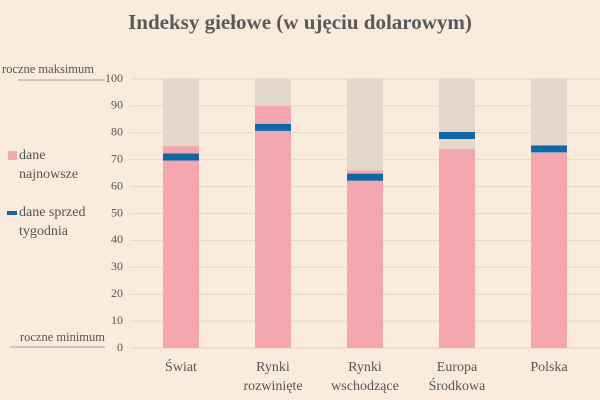 This screenshot has height=400, width=600. I want to click on y-tick-label: 40, so click(117, 239).